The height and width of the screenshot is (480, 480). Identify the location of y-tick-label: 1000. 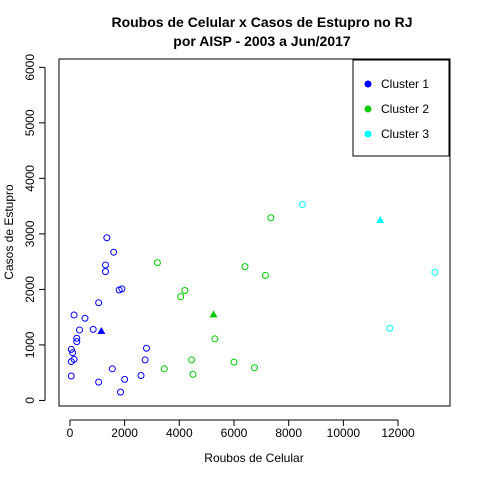
(30, 344).